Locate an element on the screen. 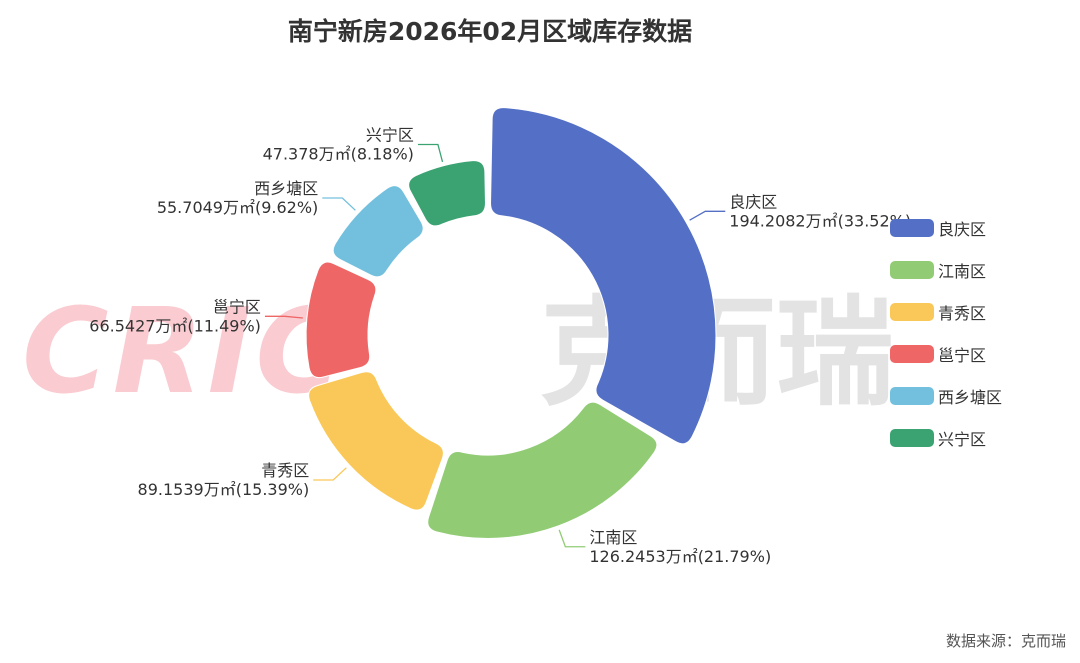 The image size is (1080, 663). legend-item: 江南区 is located at coordinates (938, 270).